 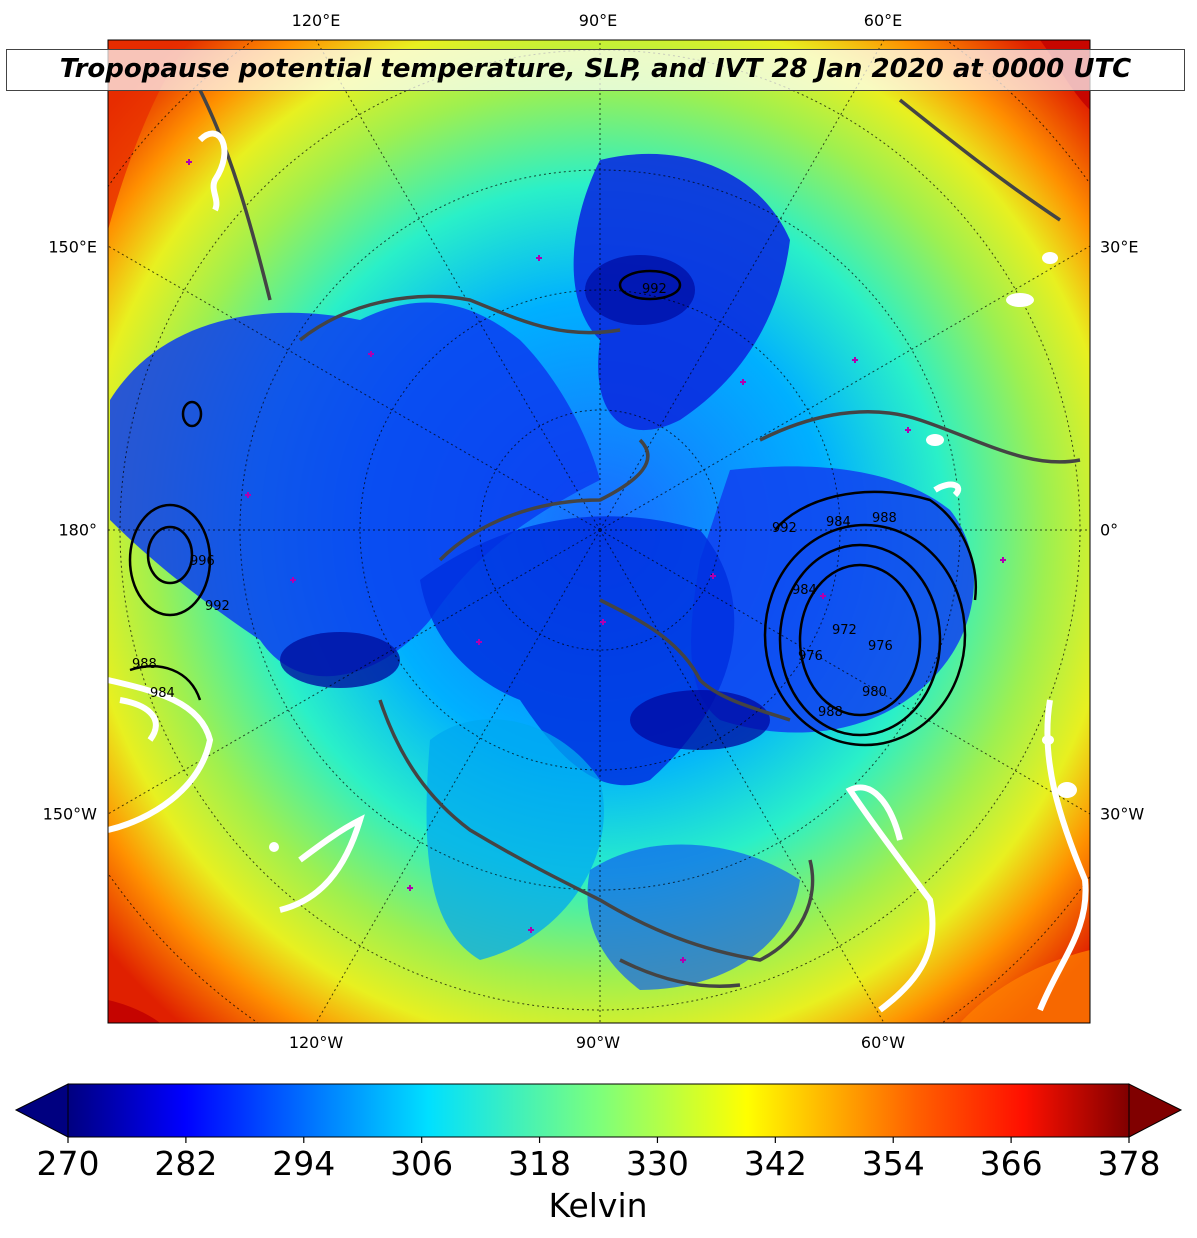 I want to click on colorbar-tick-label: 342, so click(x=775, y=1163).